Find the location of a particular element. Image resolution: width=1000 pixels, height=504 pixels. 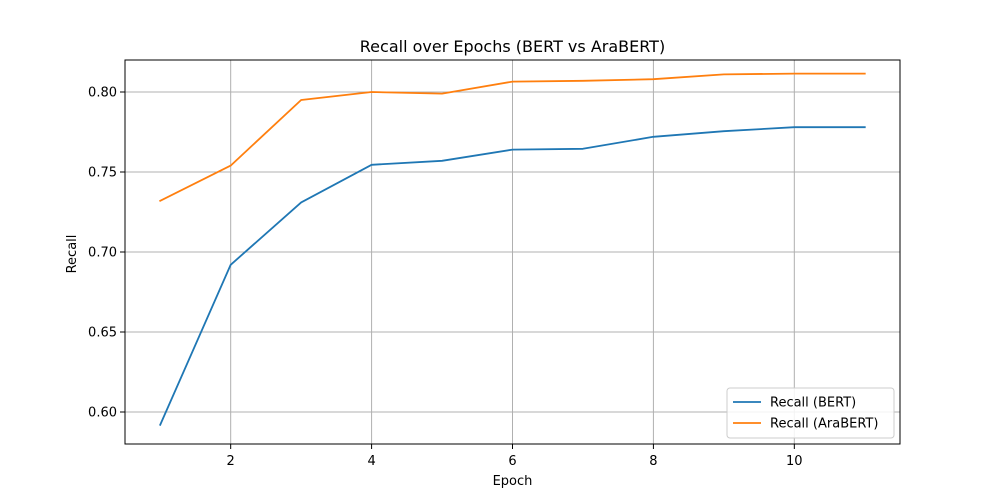

y-tick-label: 0.70 is located at coordinates (102, 253).